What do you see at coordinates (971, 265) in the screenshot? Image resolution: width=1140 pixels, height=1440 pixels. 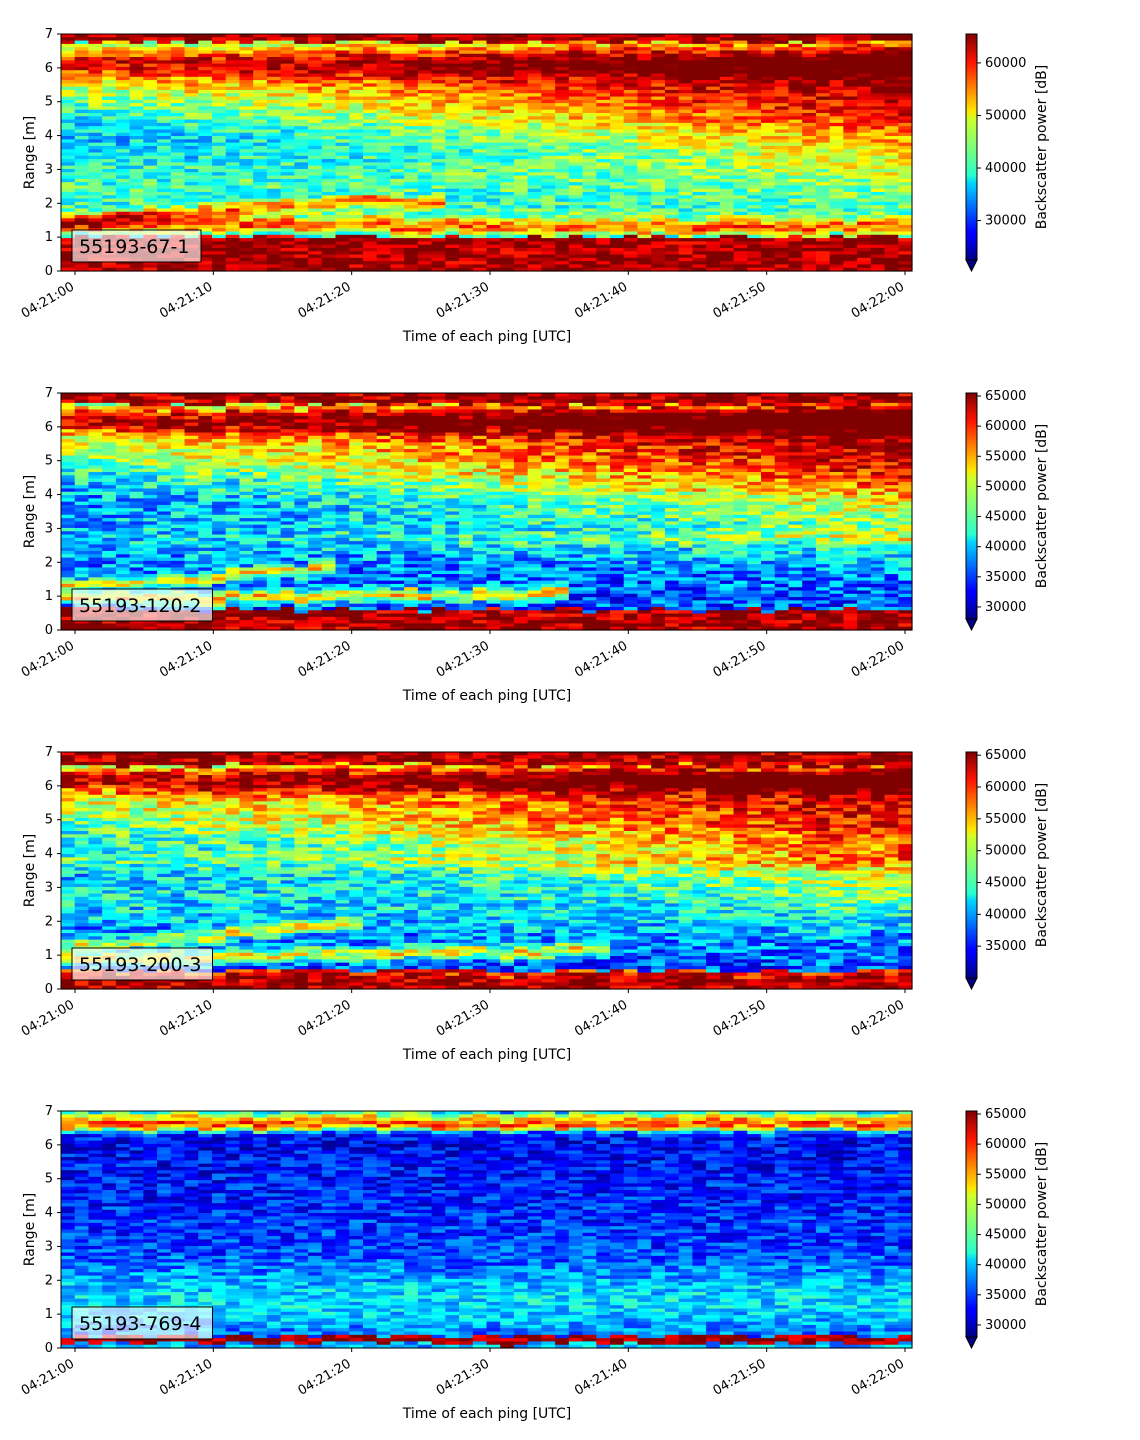 I see `colorbar-extend-arrow` at bounding box center [971, 265].